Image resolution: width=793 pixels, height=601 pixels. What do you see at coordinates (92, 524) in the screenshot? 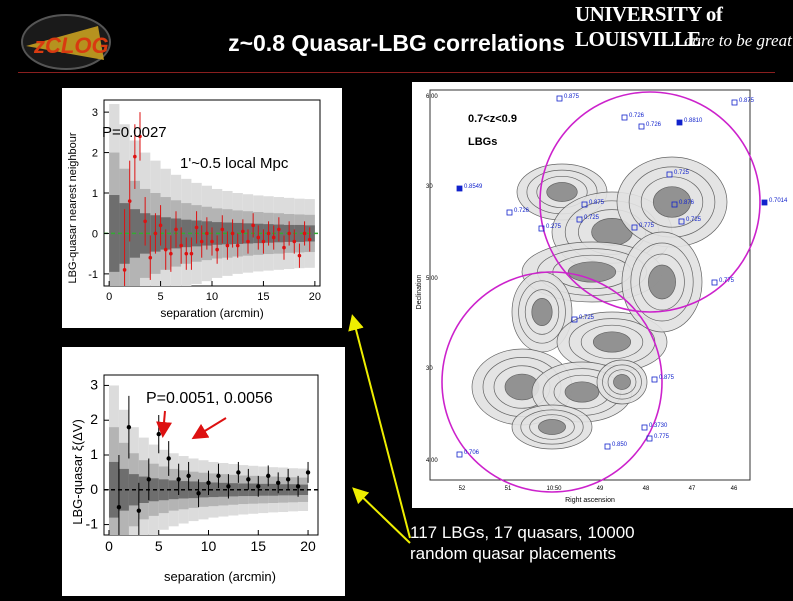
I see `y-tick-label: -1` at bounding box center [92, 524].